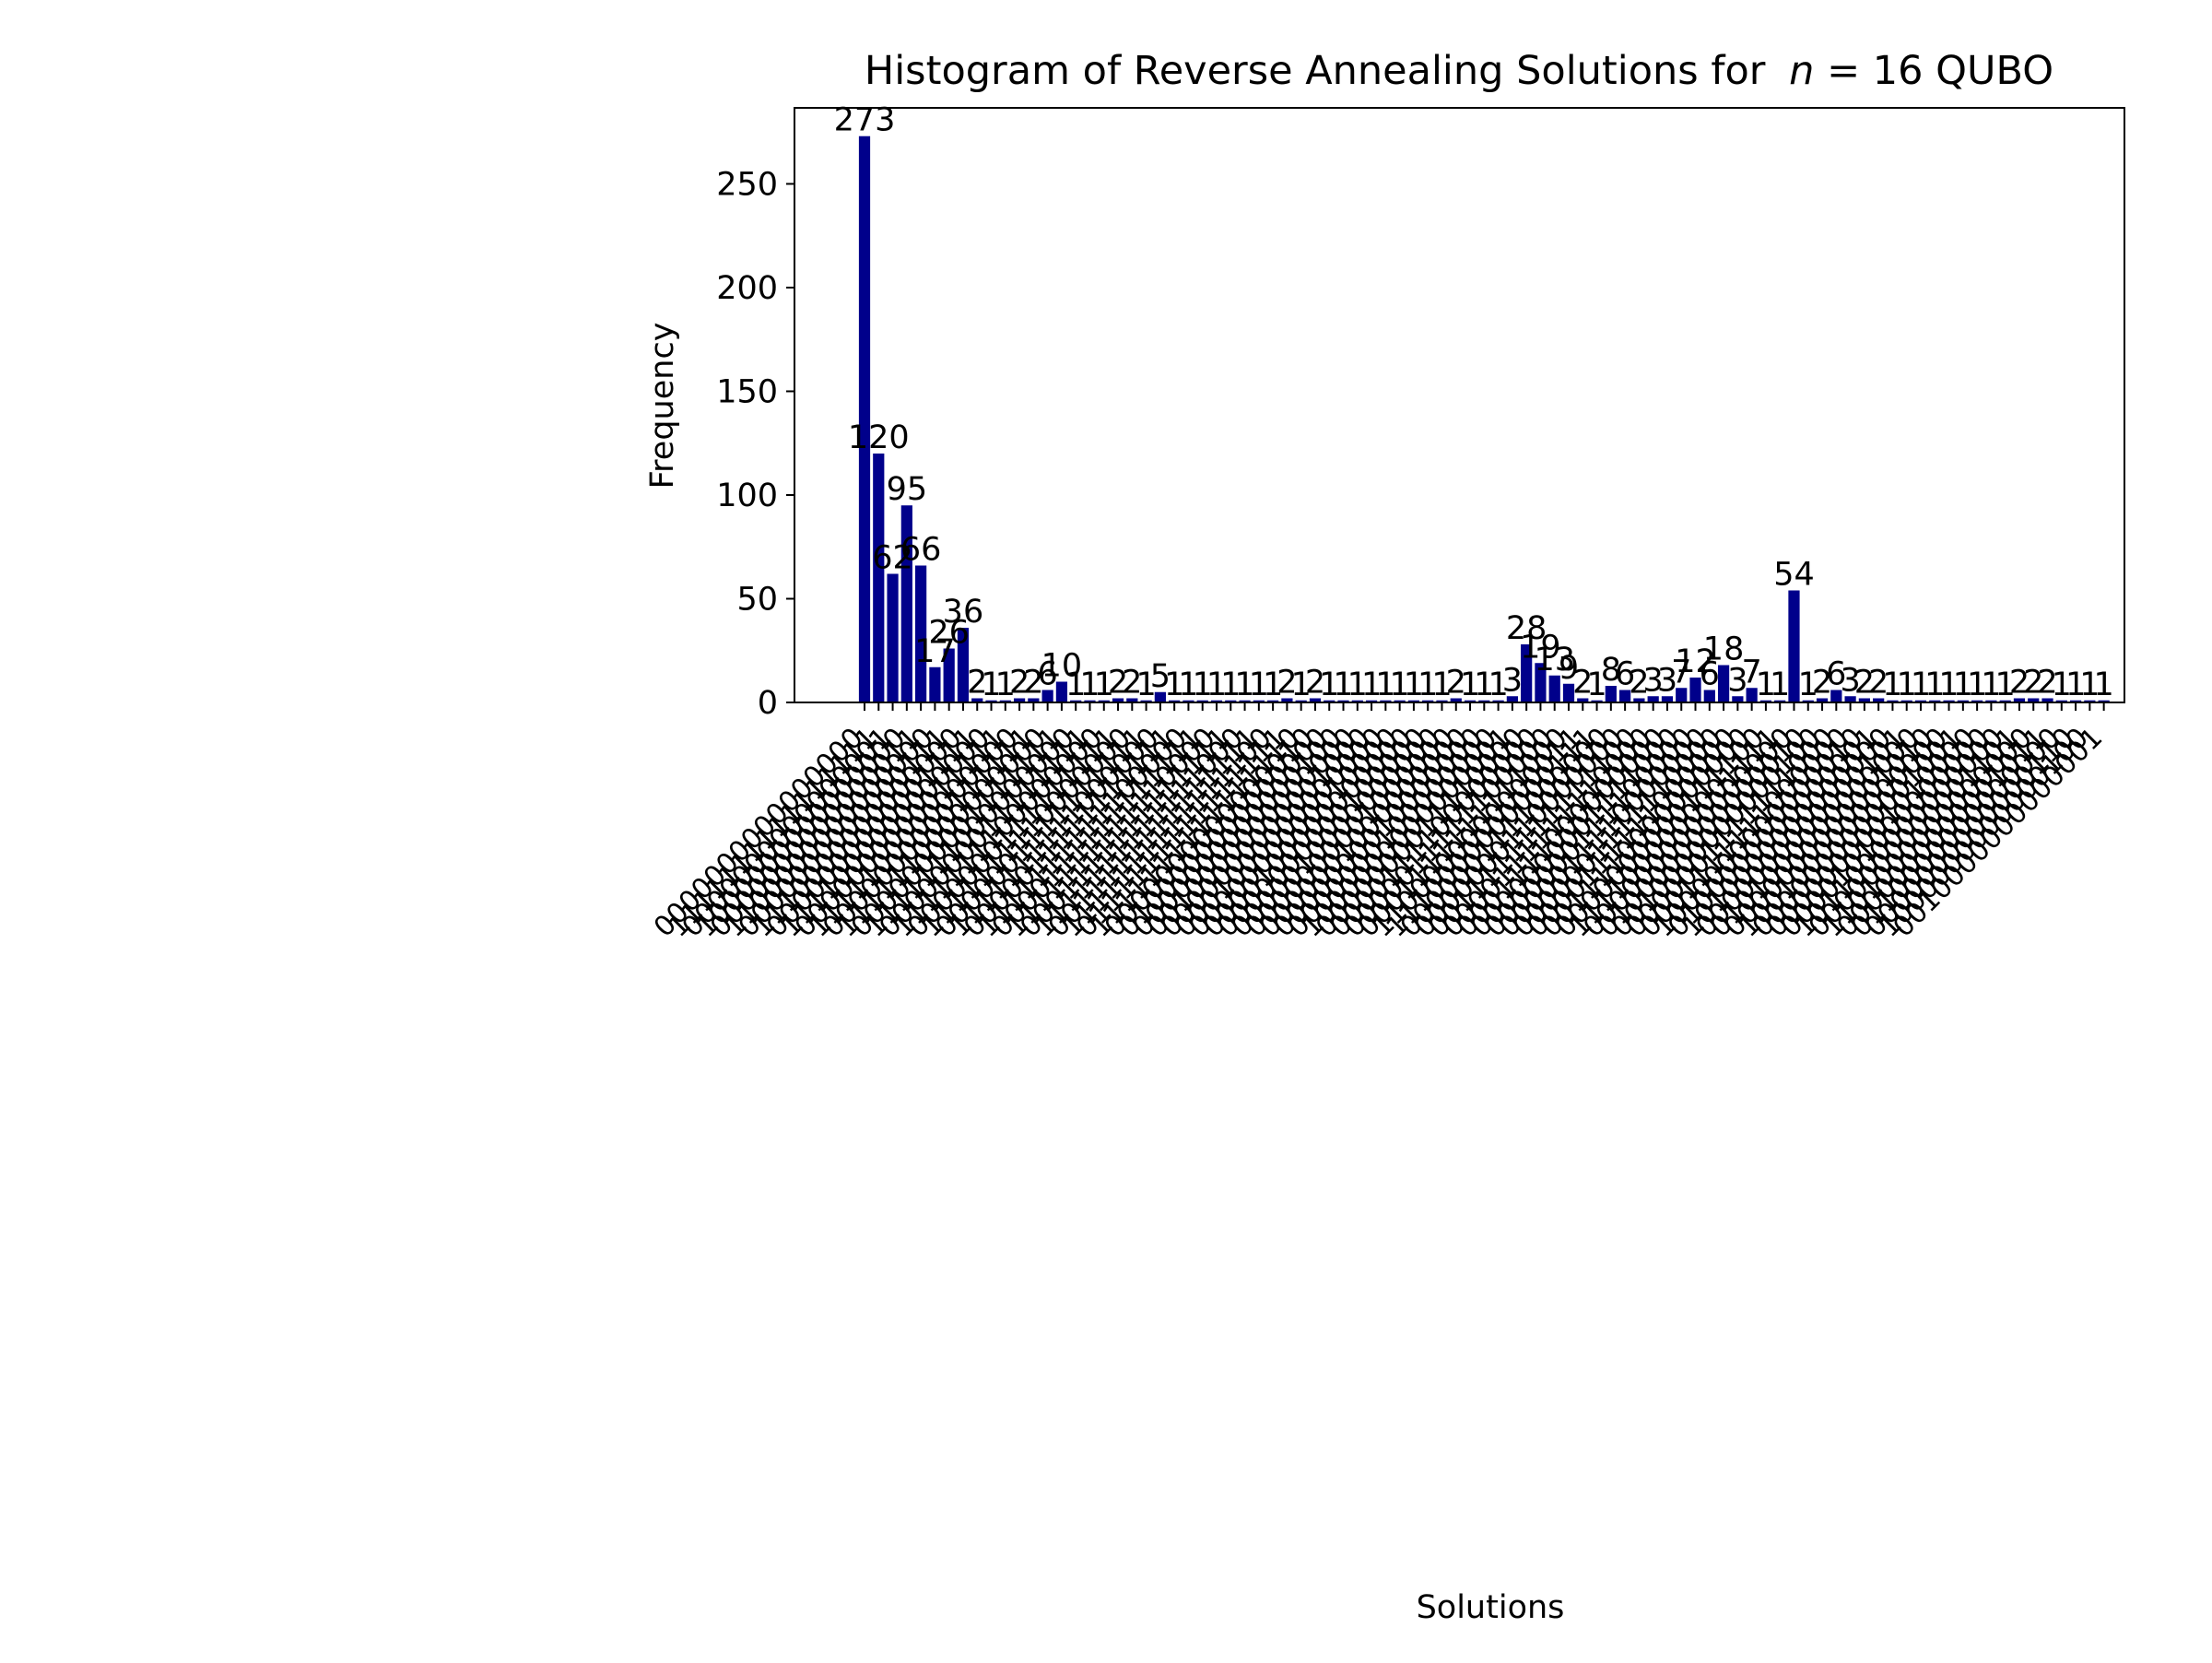  What do you see at coordinates (747, 391) in the screenshot?
I see `y-tick-label: 150` at bounding box center [747, 391].